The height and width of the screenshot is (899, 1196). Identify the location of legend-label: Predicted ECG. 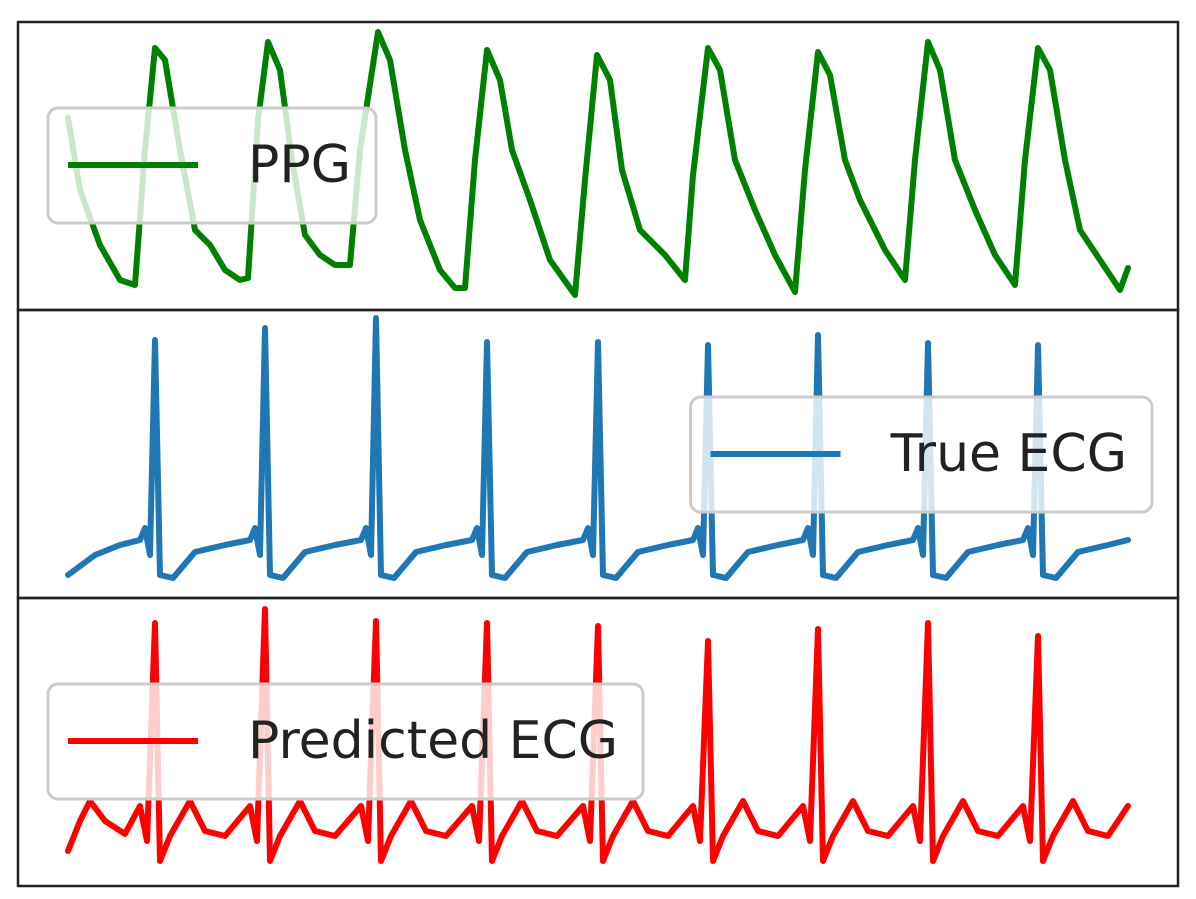
(433, 741).